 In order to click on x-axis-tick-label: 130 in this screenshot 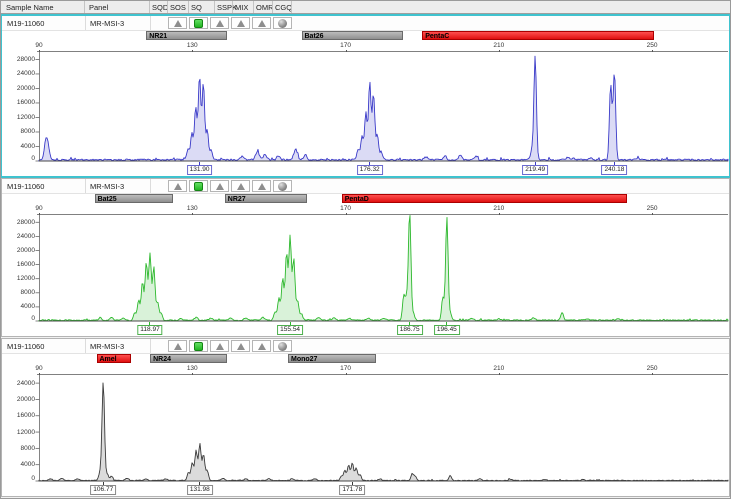, I will do `click(192, 208)`.